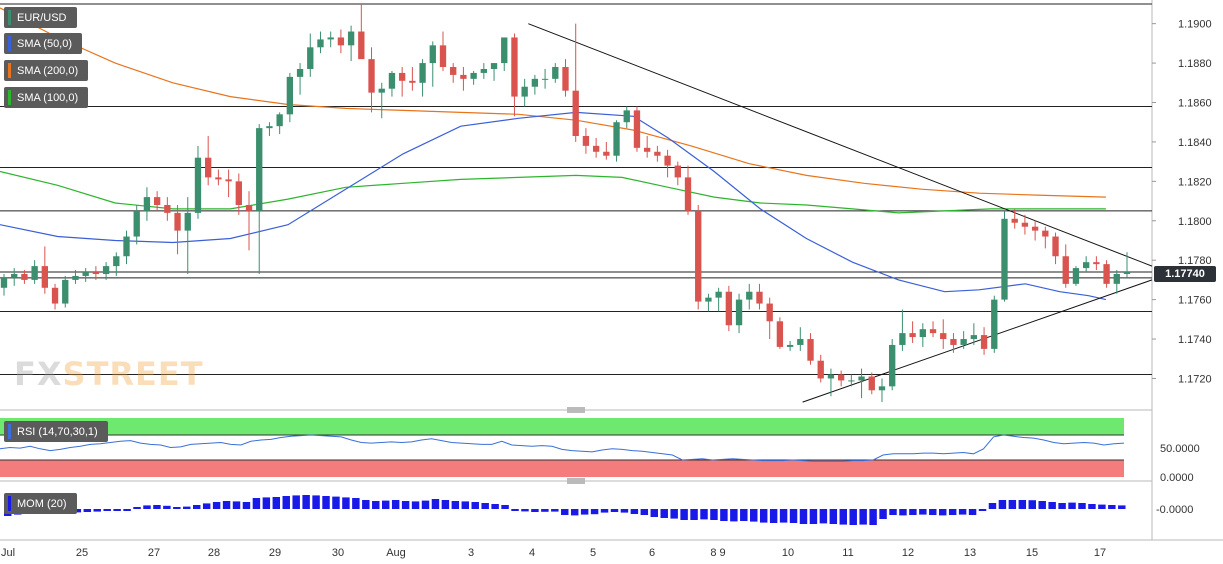 This screenshot has width=1223, height=564. I want to click on legend-sma50: SMA (50,0), so click(43, 43).